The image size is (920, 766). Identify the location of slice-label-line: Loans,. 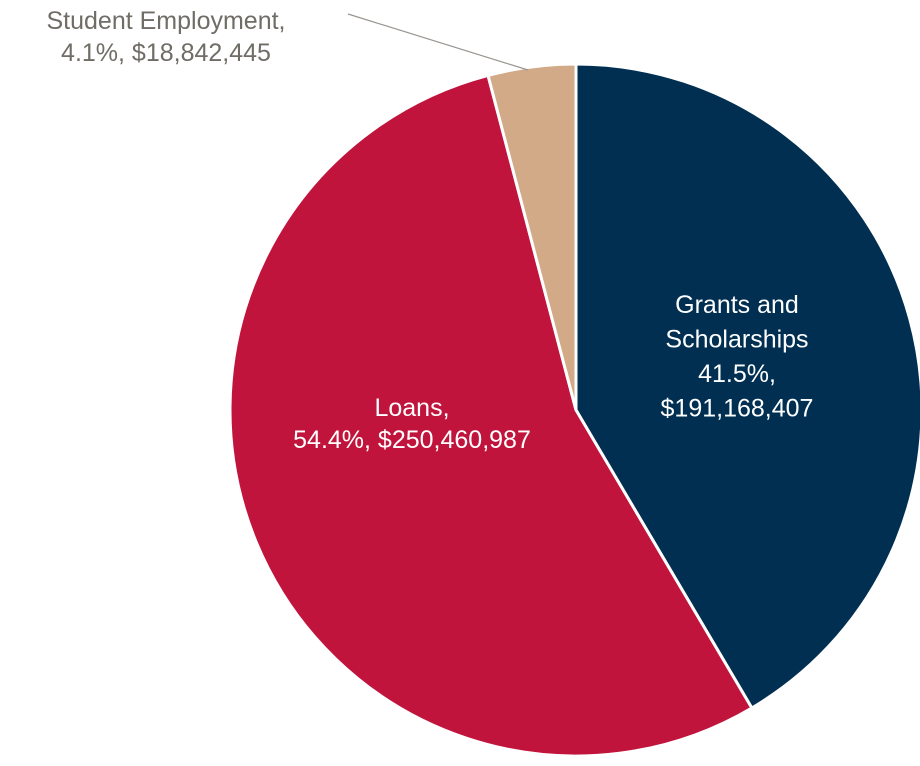
(411, 408).